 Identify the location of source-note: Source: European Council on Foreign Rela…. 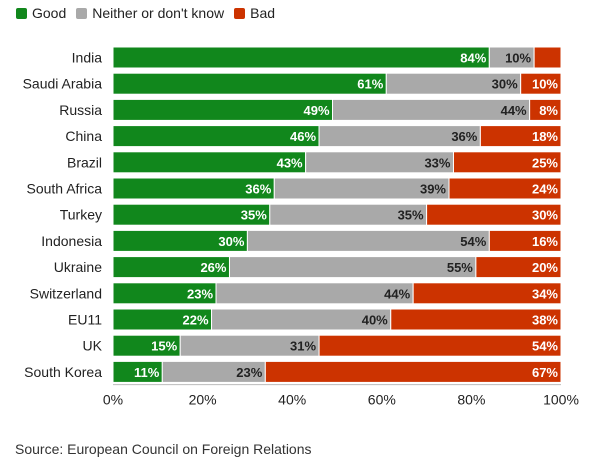
(163, 449).